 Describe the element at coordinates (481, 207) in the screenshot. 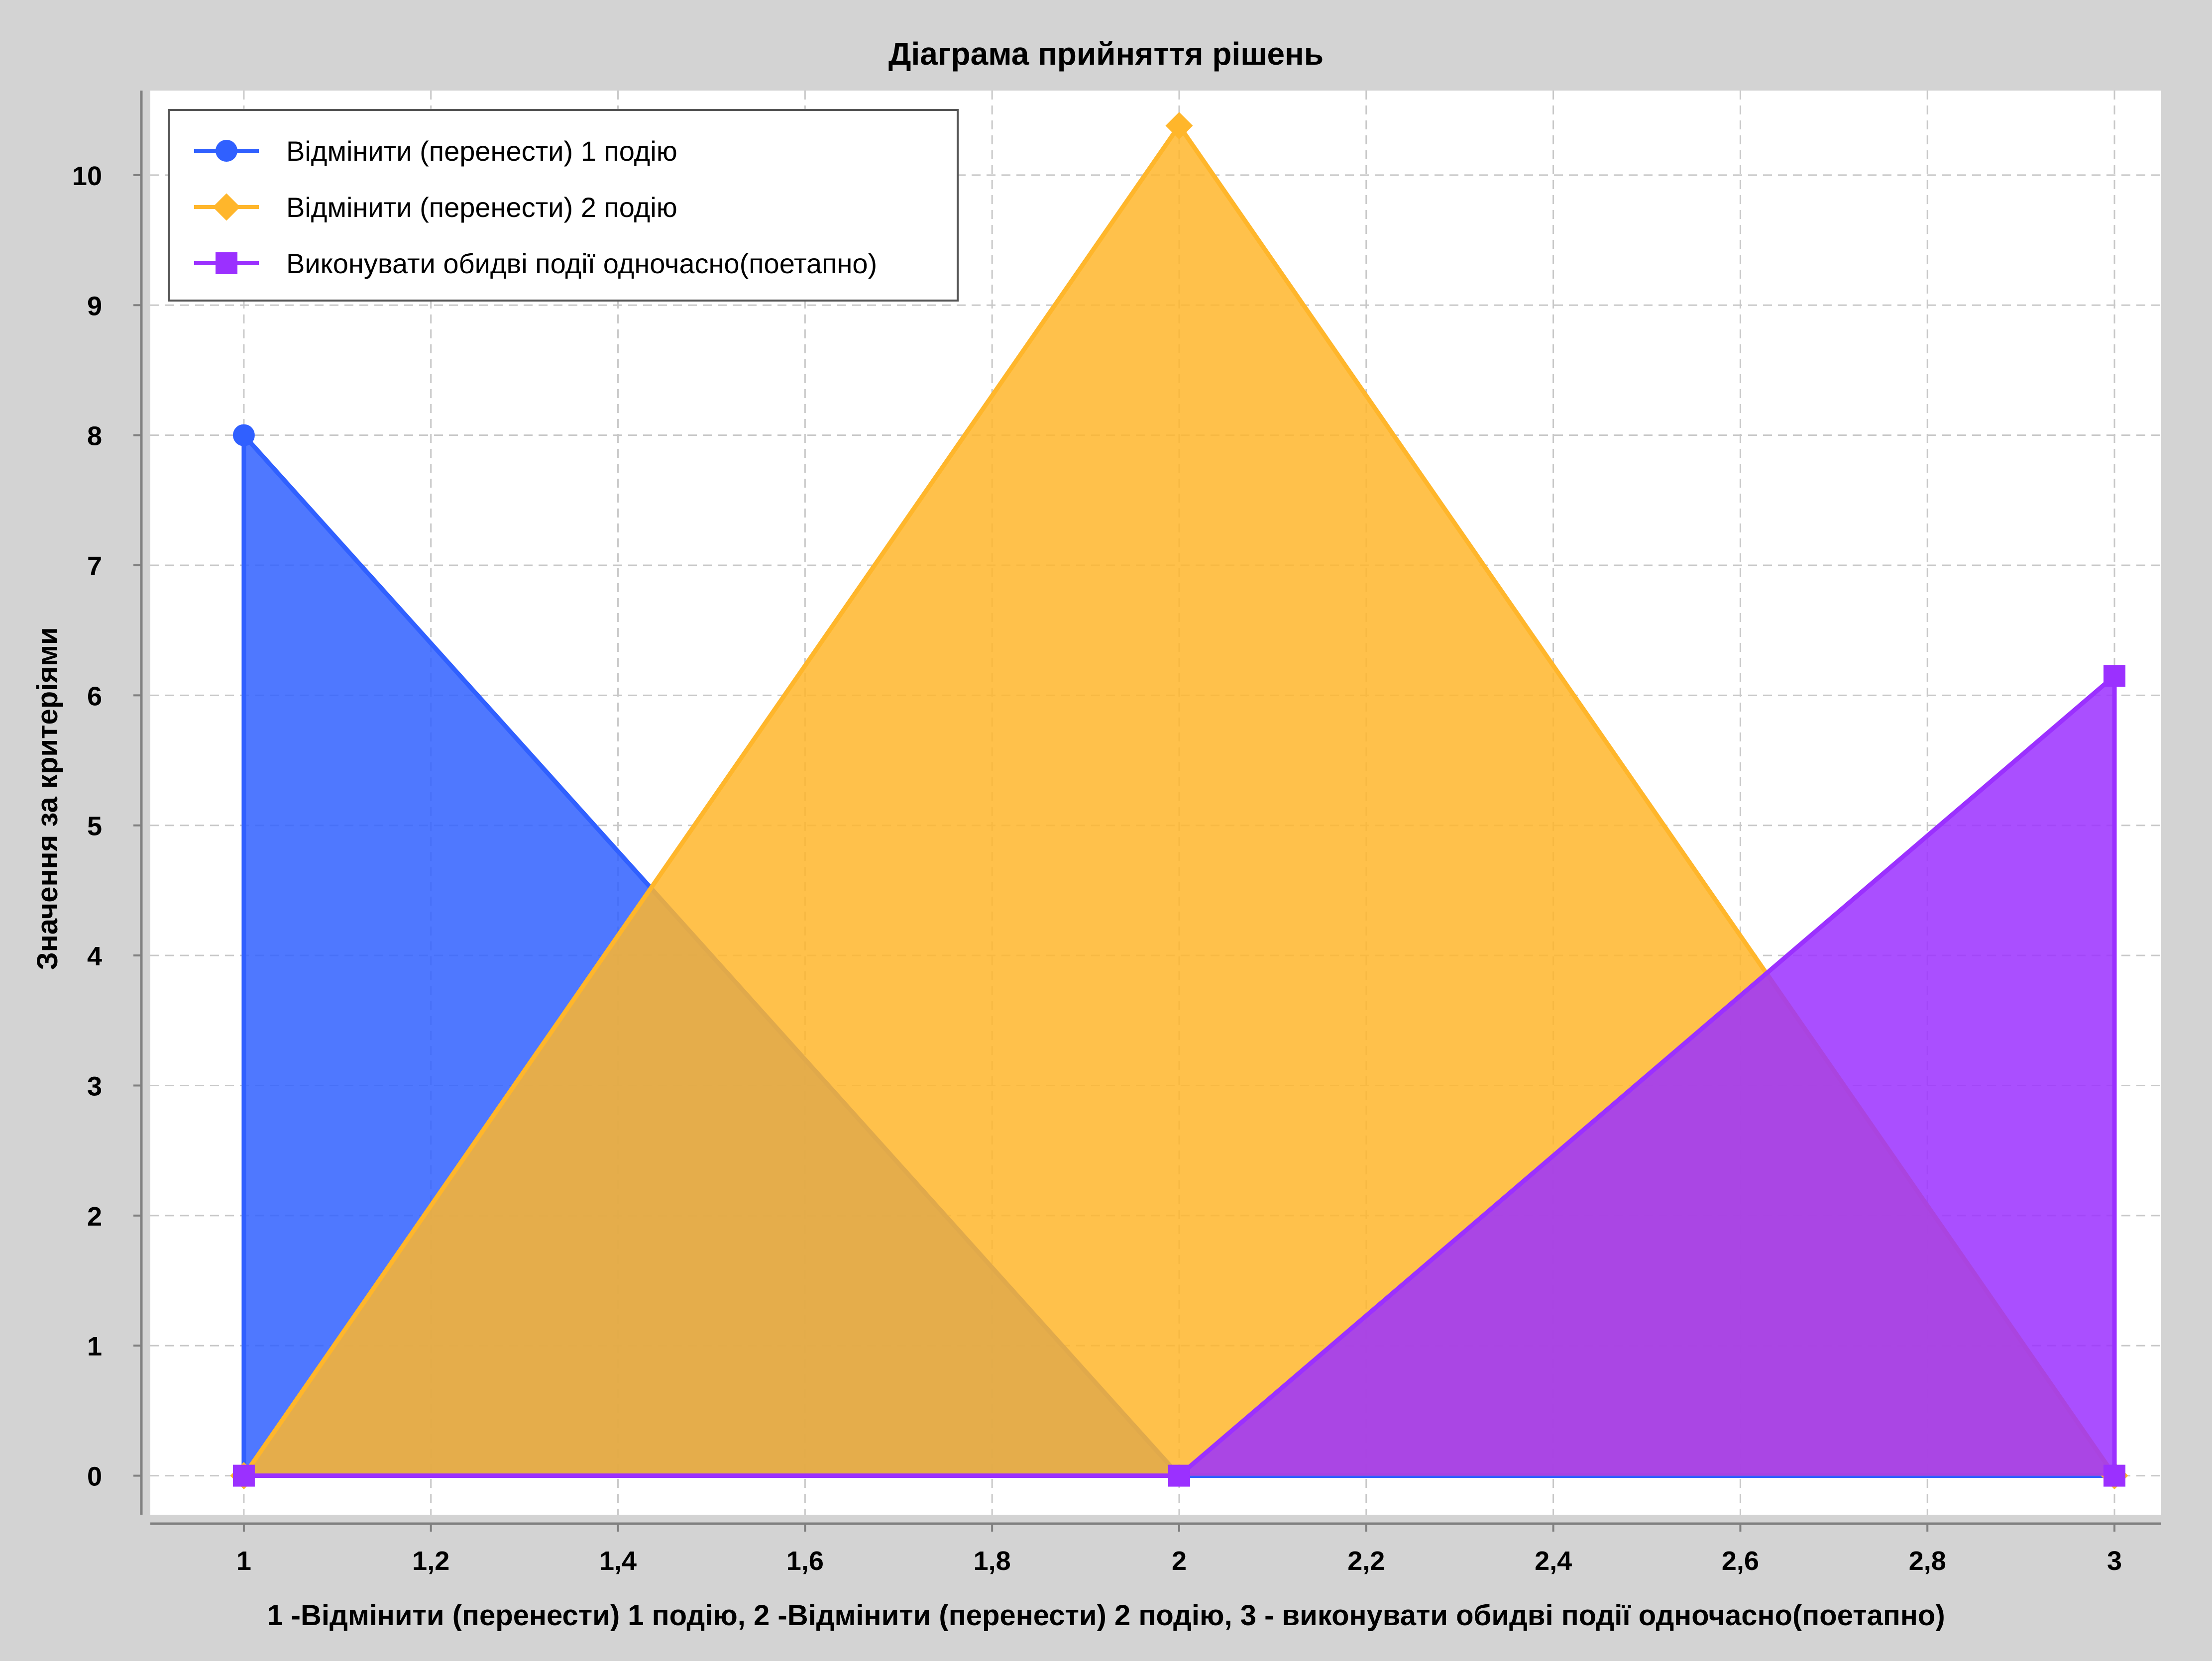

I see `legend-label: Відмінити (перенести) 2 подію` at that location.